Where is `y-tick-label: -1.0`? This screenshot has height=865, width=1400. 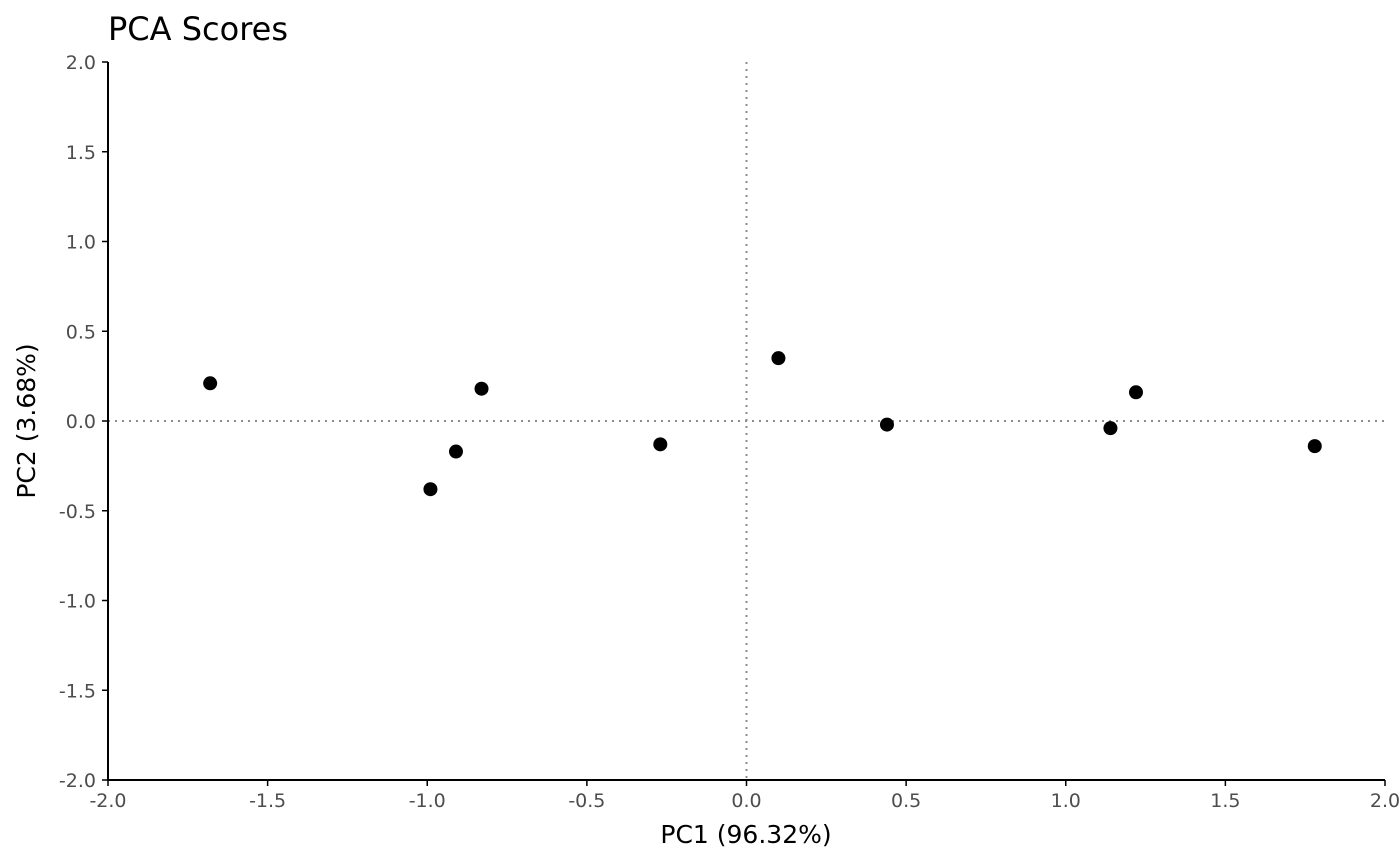 y-tick-label: -1.0 is located at coordinates (77, 602).